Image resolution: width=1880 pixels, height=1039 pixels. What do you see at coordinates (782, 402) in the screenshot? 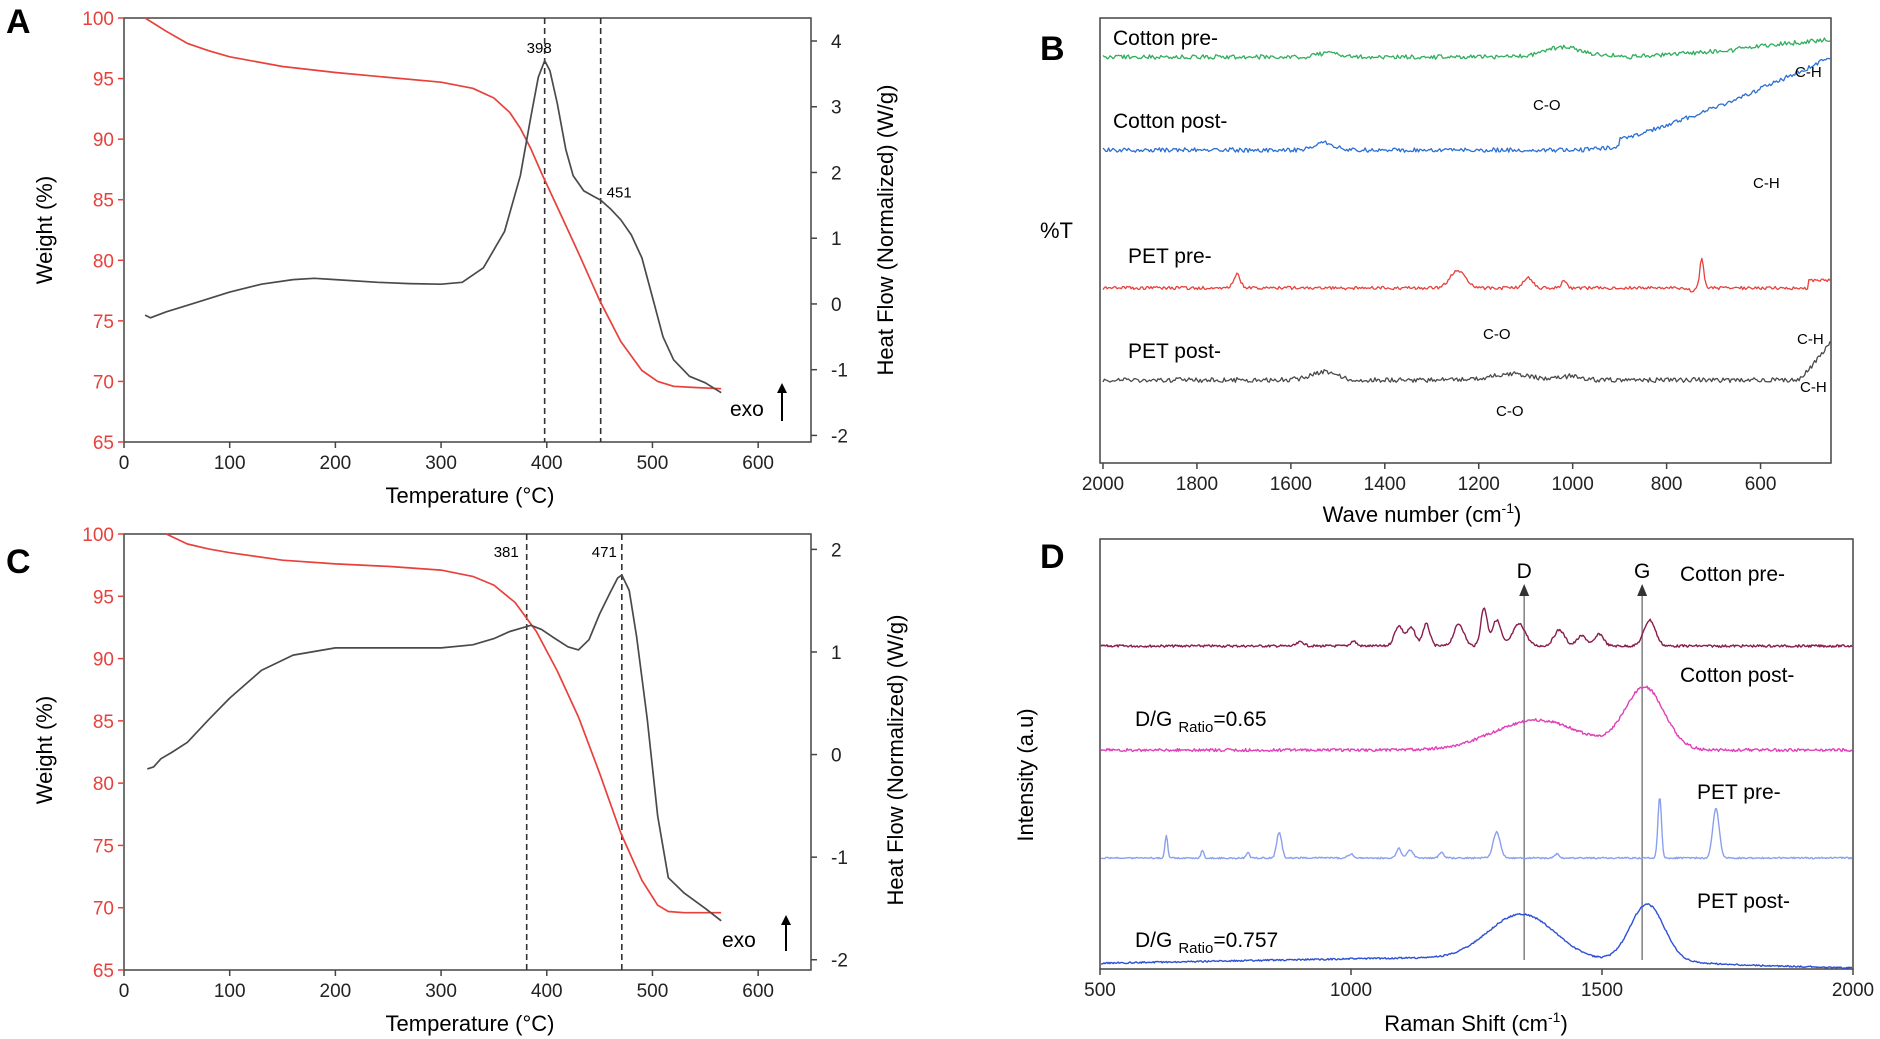
I see `exo-arrow-icon` at bounding box center [782, 402].